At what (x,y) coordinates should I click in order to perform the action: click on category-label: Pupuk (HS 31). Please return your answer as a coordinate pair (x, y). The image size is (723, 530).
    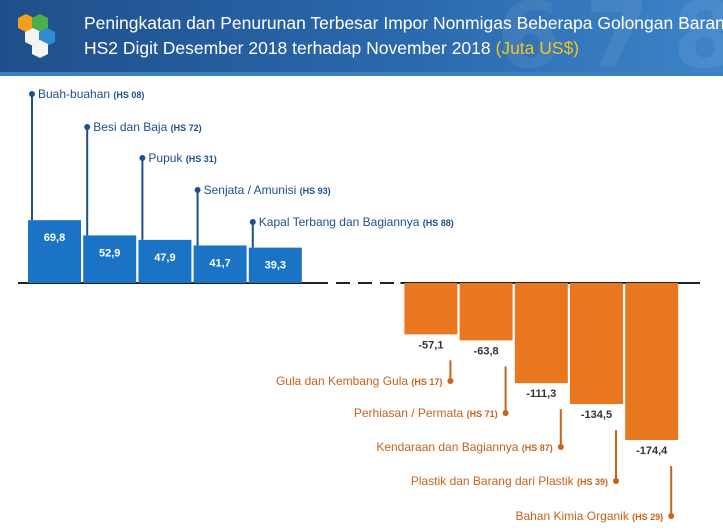
    Looking at the image, I should click on (182, 158).